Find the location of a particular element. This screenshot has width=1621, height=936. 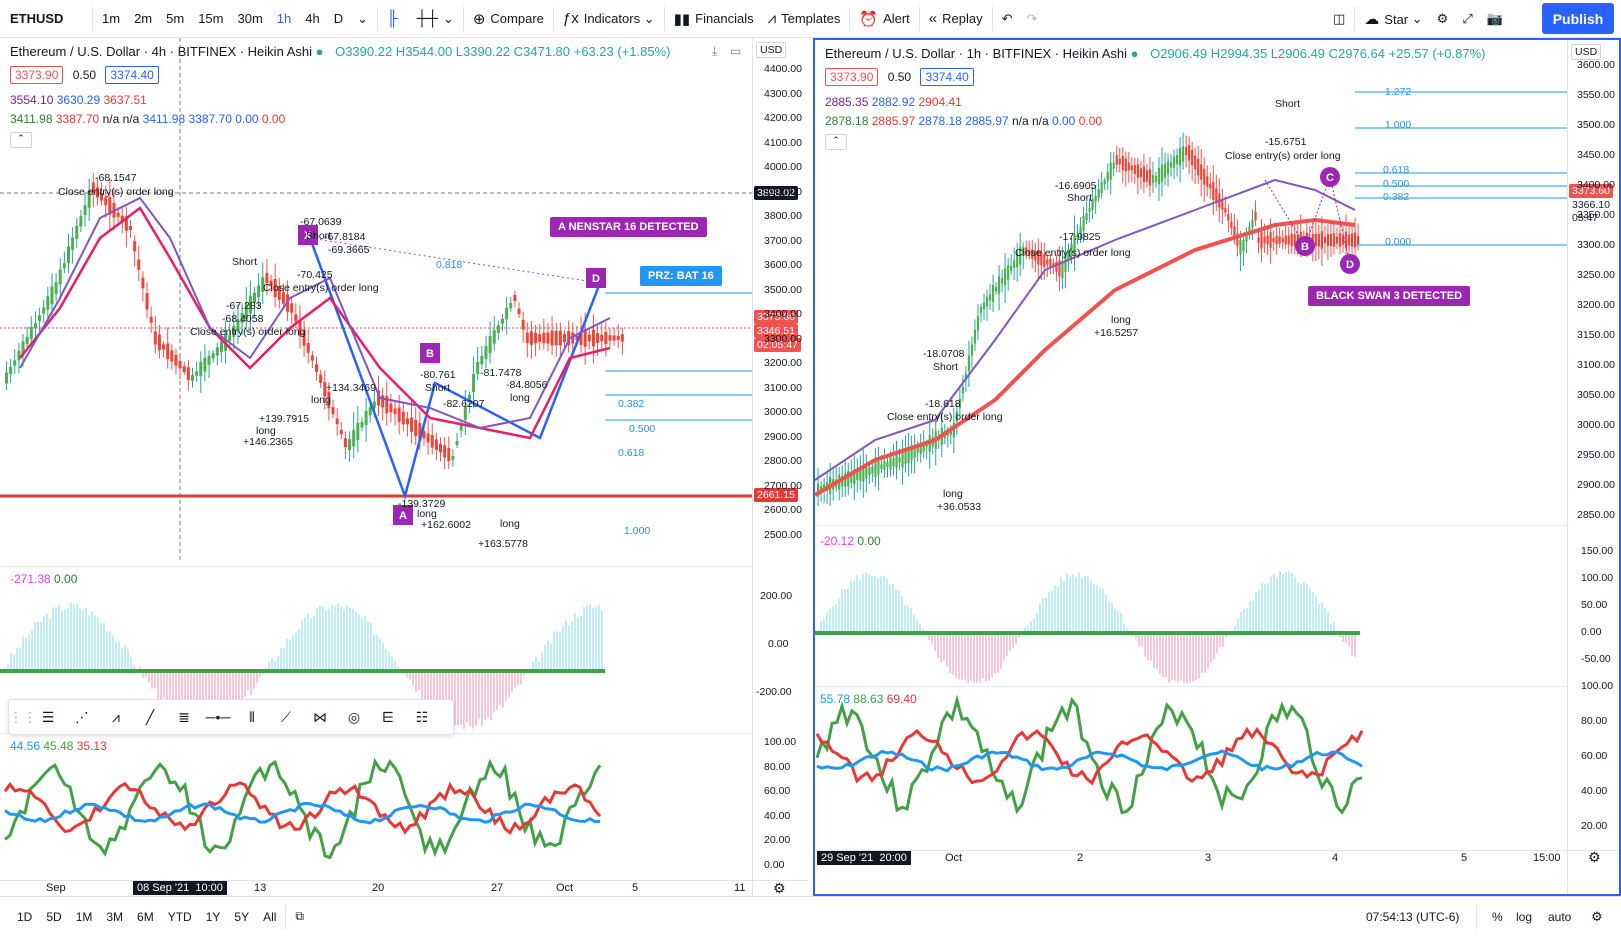

zigzag-icon: ⩘ is located at coordinates (116, 716).